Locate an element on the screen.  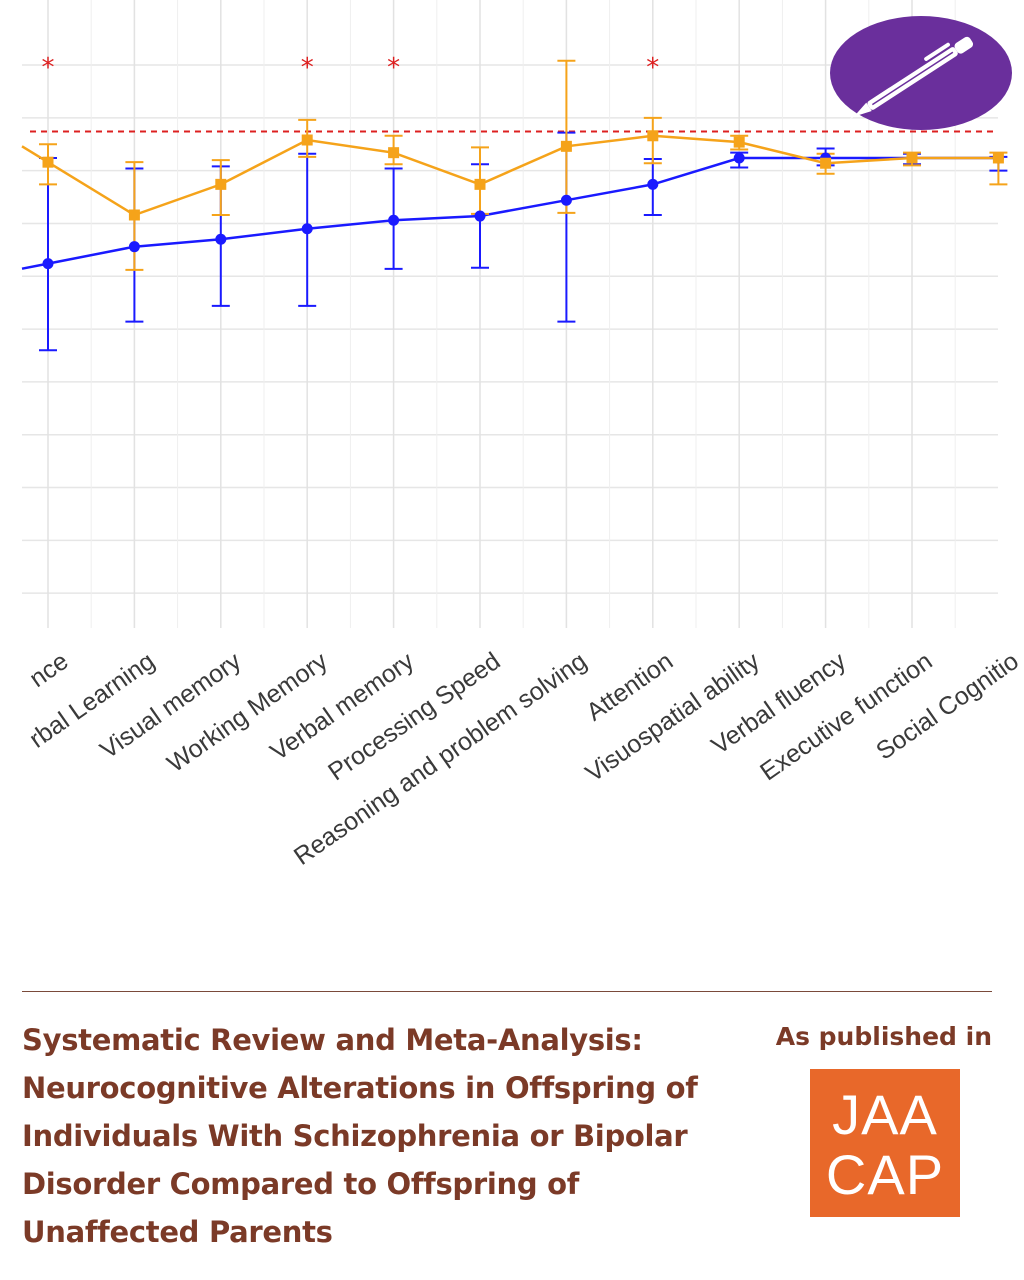
journal-logo-line-1: JAA is located at coordinates (885, 1114).